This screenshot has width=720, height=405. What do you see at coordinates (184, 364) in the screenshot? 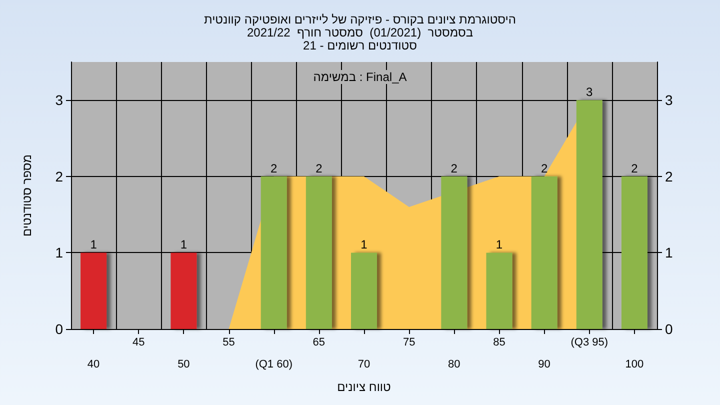
I see `x-tick-label: 50` at bounding box center [184, 364].